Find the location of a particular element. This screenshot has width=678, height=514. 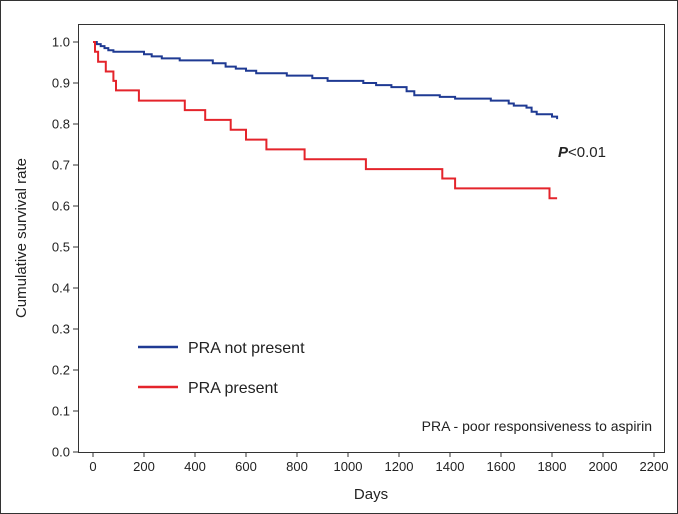

y-tick-label: 0.6 is located at coordinates (61, 206).